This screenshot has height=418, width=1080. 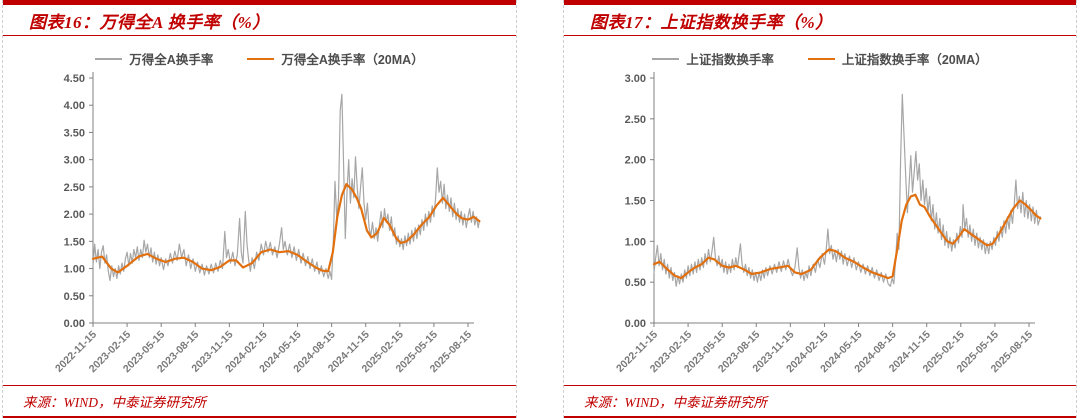 I want to click on y-tick-label: 3.50, so click(x=74, y=133).